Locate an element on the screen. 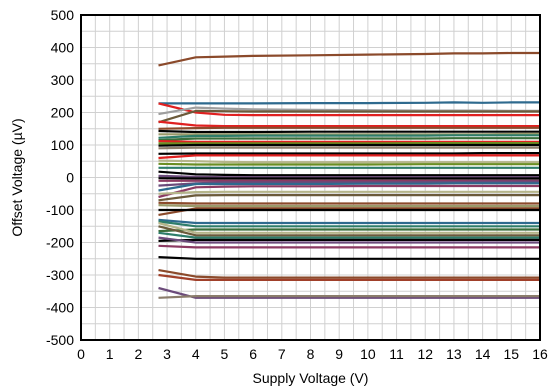 The height and width of the screenshot is (387, 551). x-tick-label: 10 is located at coordinates (368, 354).